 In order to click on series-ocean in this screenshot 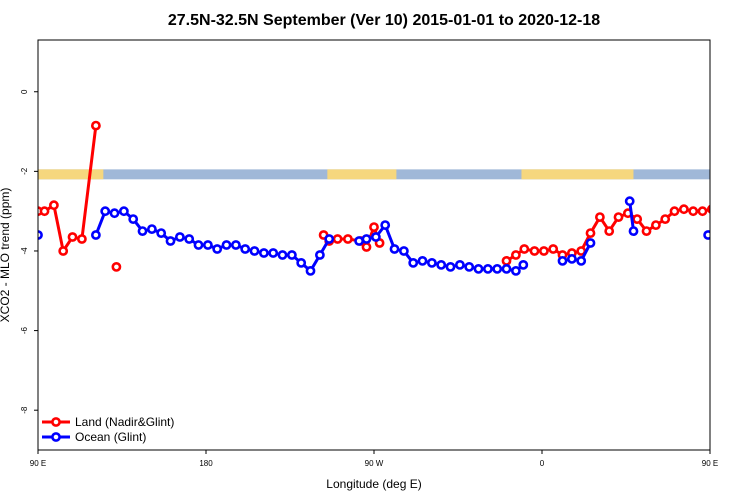, I will do `click(374, 236)`.